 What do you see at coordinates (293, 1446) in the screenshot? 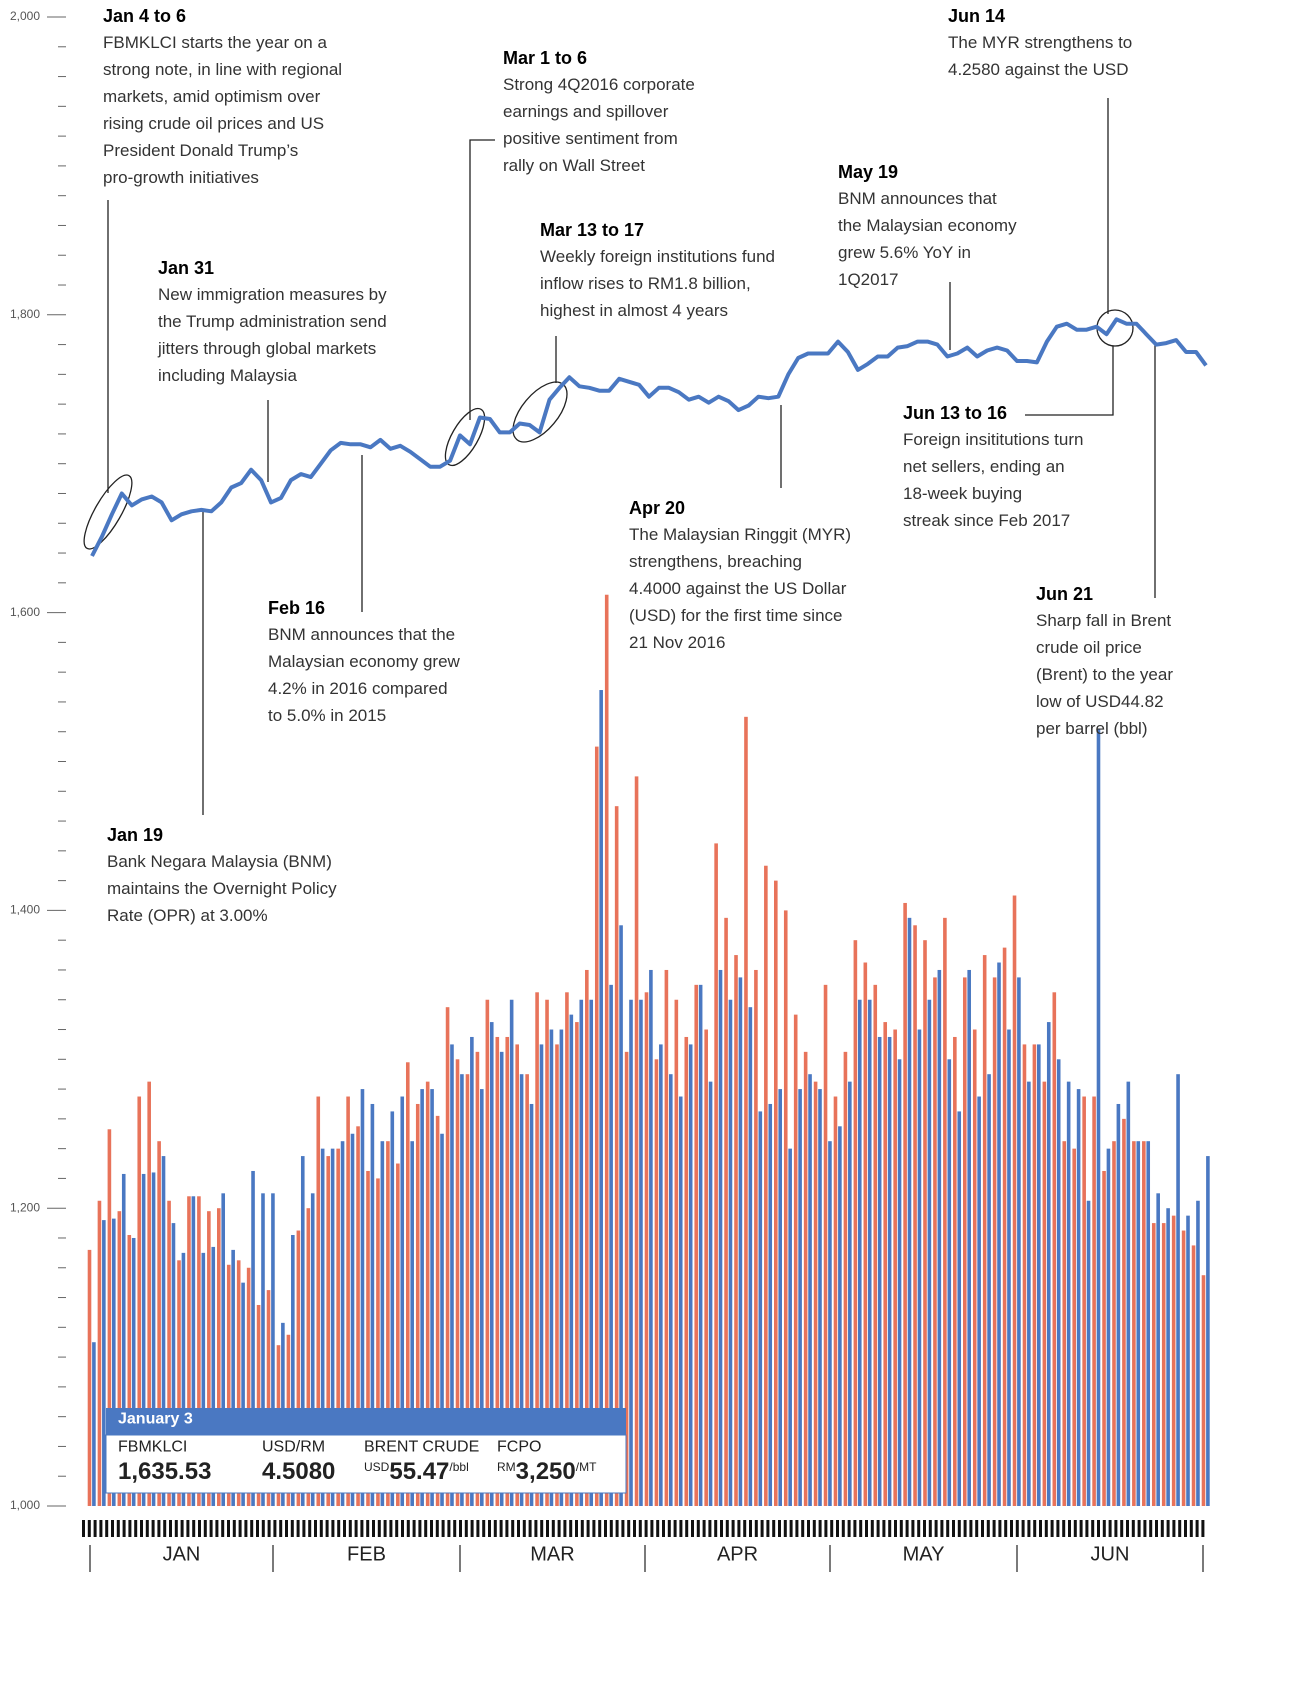
I see `info-label: USD/RM` at bounding box center [293, 1446].